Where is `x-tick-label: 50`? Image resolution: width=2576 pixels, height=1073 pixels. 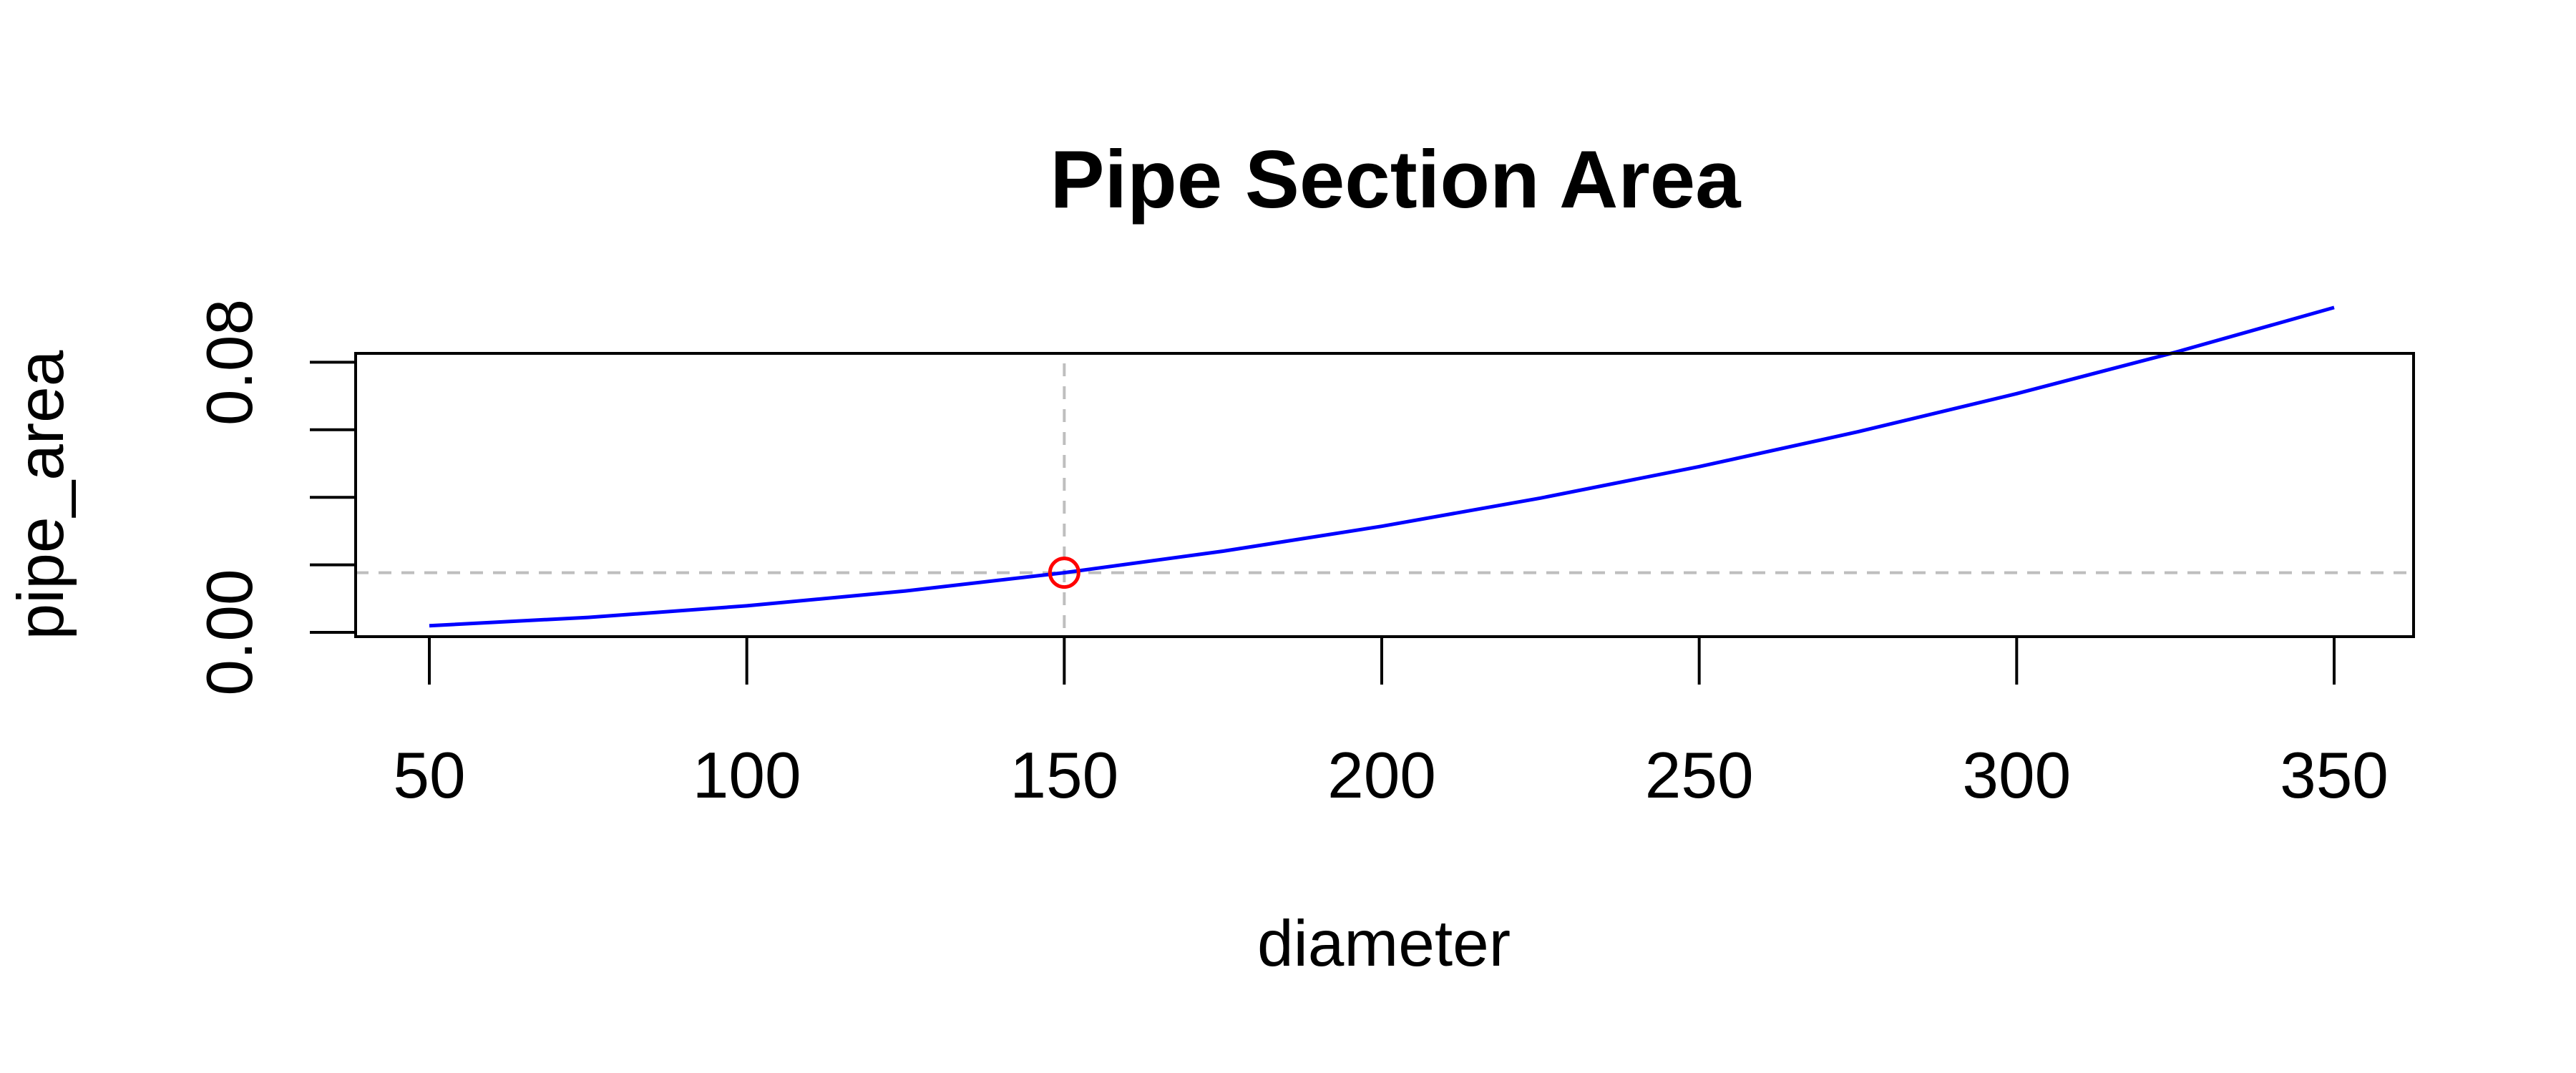 x-tick-label: 50 is located at coordinates (429, 776).